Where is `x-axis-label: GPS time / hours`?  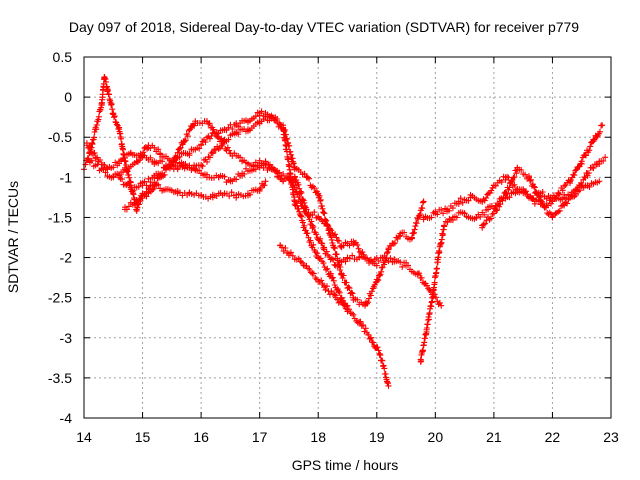
x-axis-label: GPS time / hours is located at coordinates (345, 465).